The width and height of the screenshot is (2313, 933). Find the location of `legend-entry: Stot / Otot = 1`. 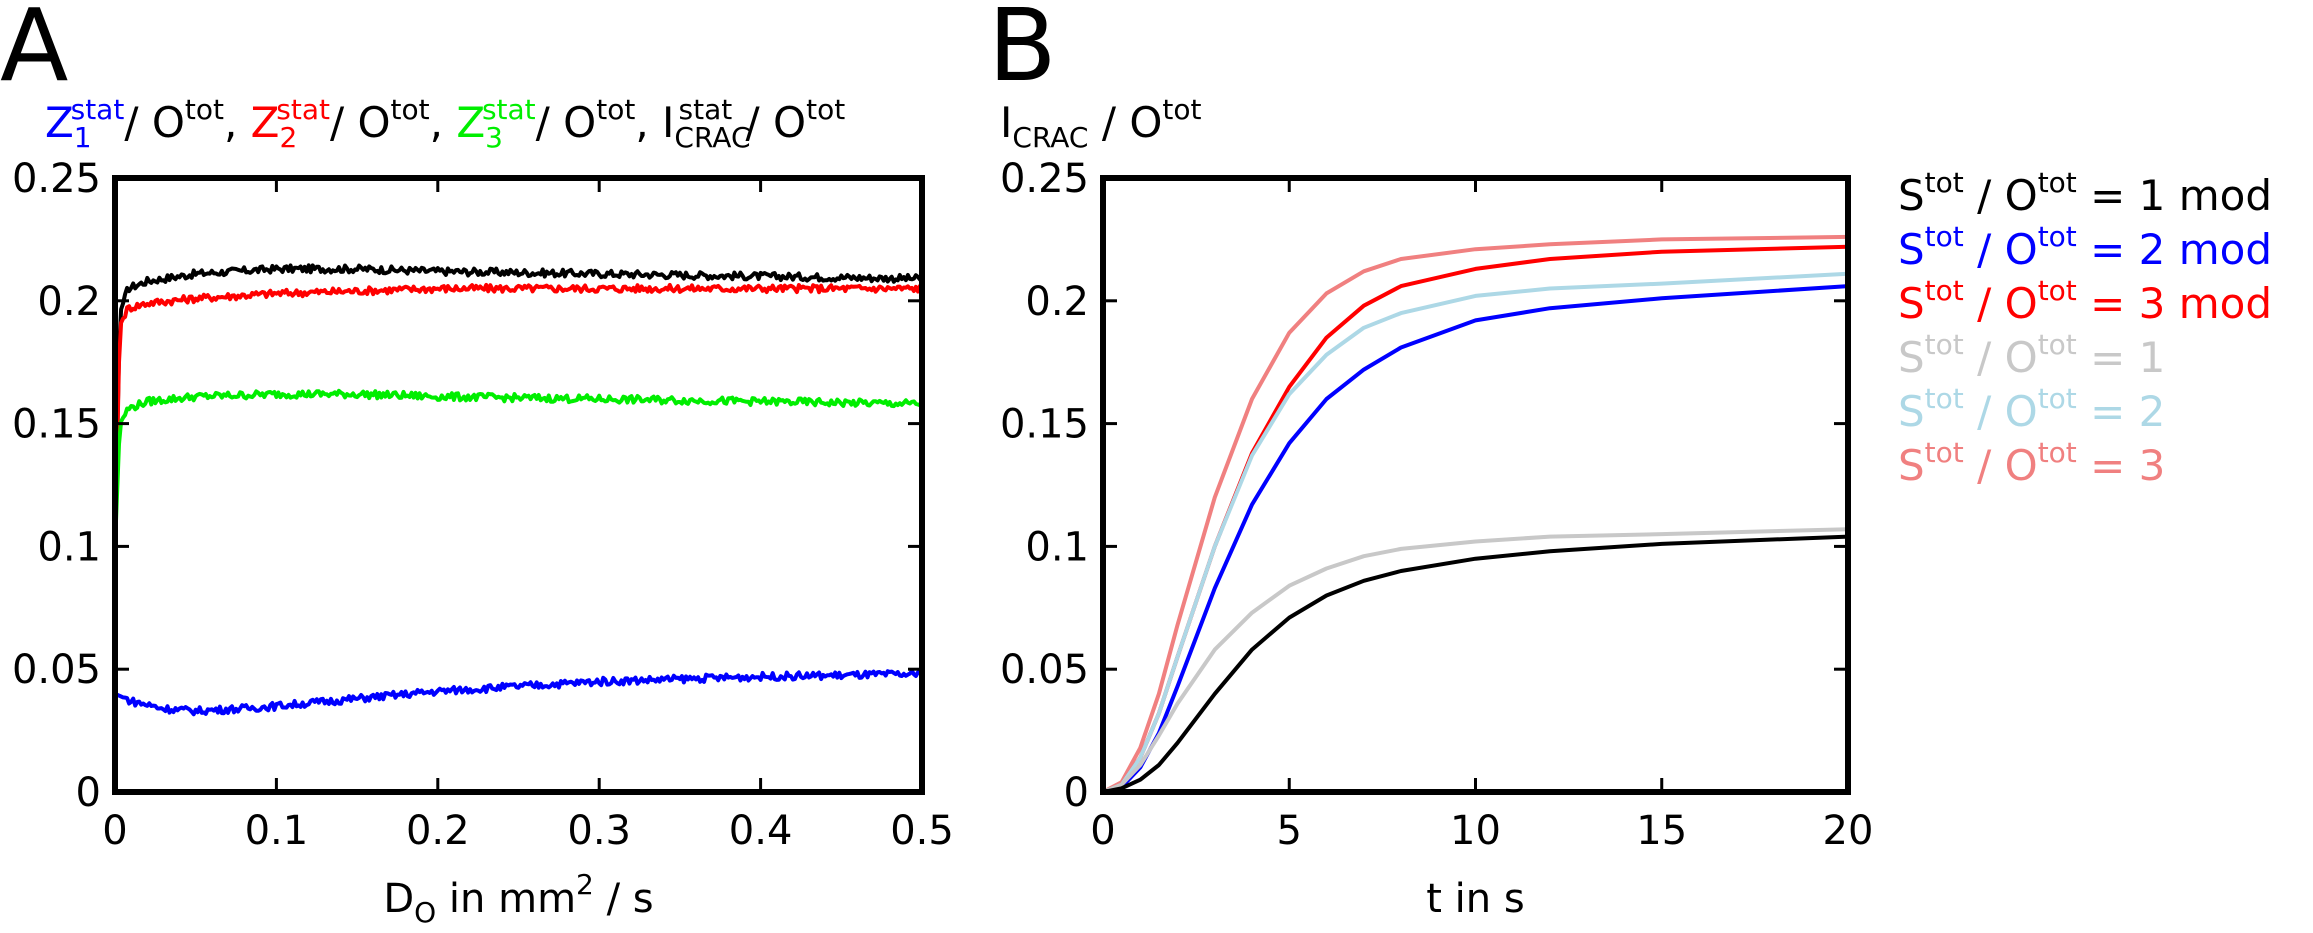

legend-entry: Stot / Otot = 1 is located at coordinates (2031, 355).